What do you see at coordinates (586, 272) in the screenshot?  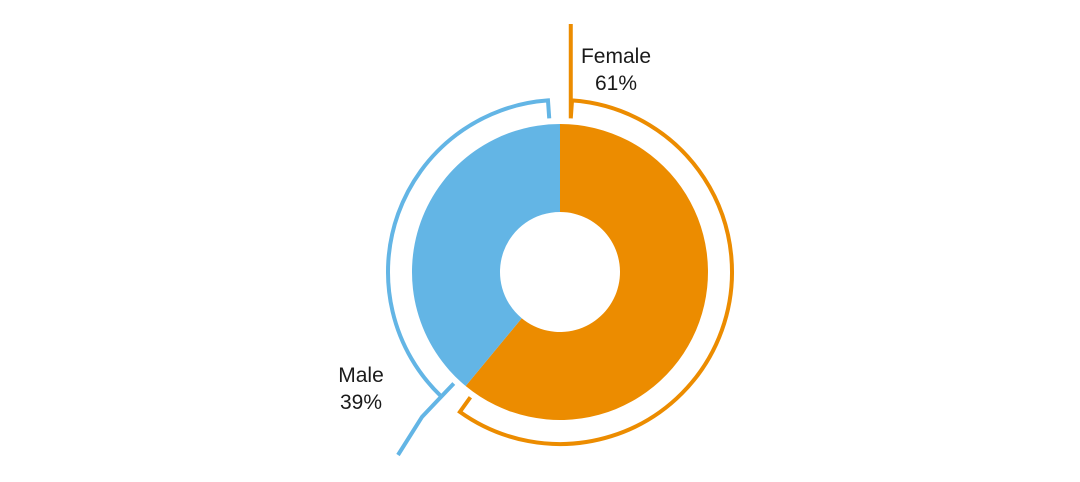 I see `slice-female` at bounding box center [586, 272].